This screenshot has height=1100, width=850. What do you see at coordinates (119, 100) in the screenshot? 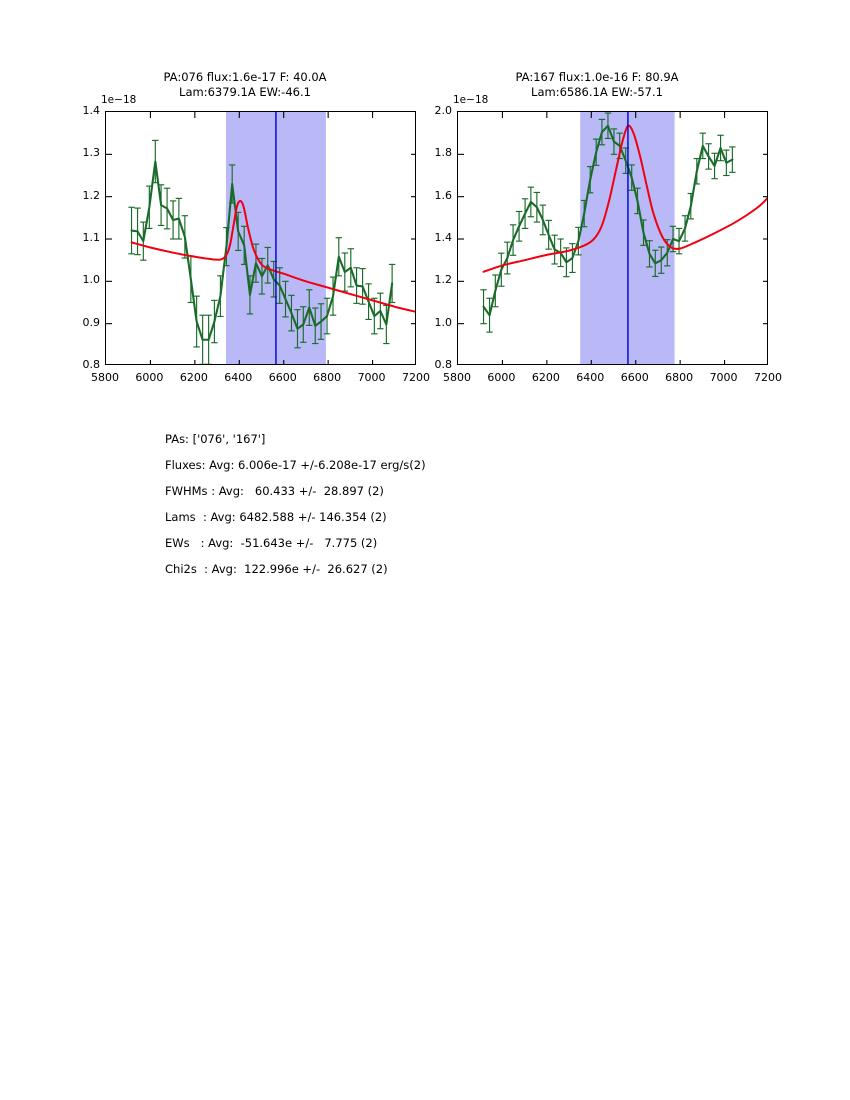
I see `panel-pa-076-y-offset-label: 1e−18` at bounding box center [119, 100].